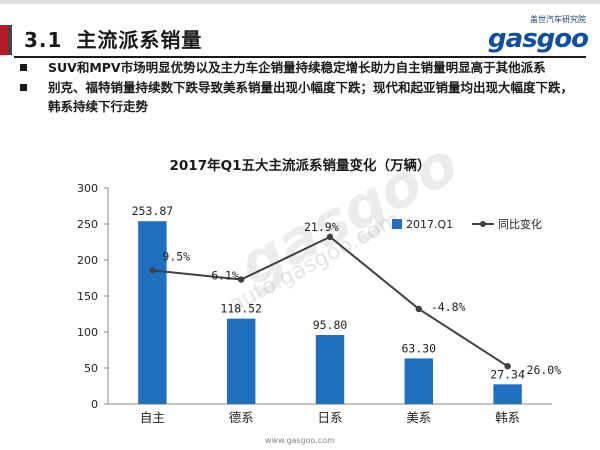  Describe the element at coordinates (507, 374) in the screenshot. I see `bar-value-label: 27.34` at that location.